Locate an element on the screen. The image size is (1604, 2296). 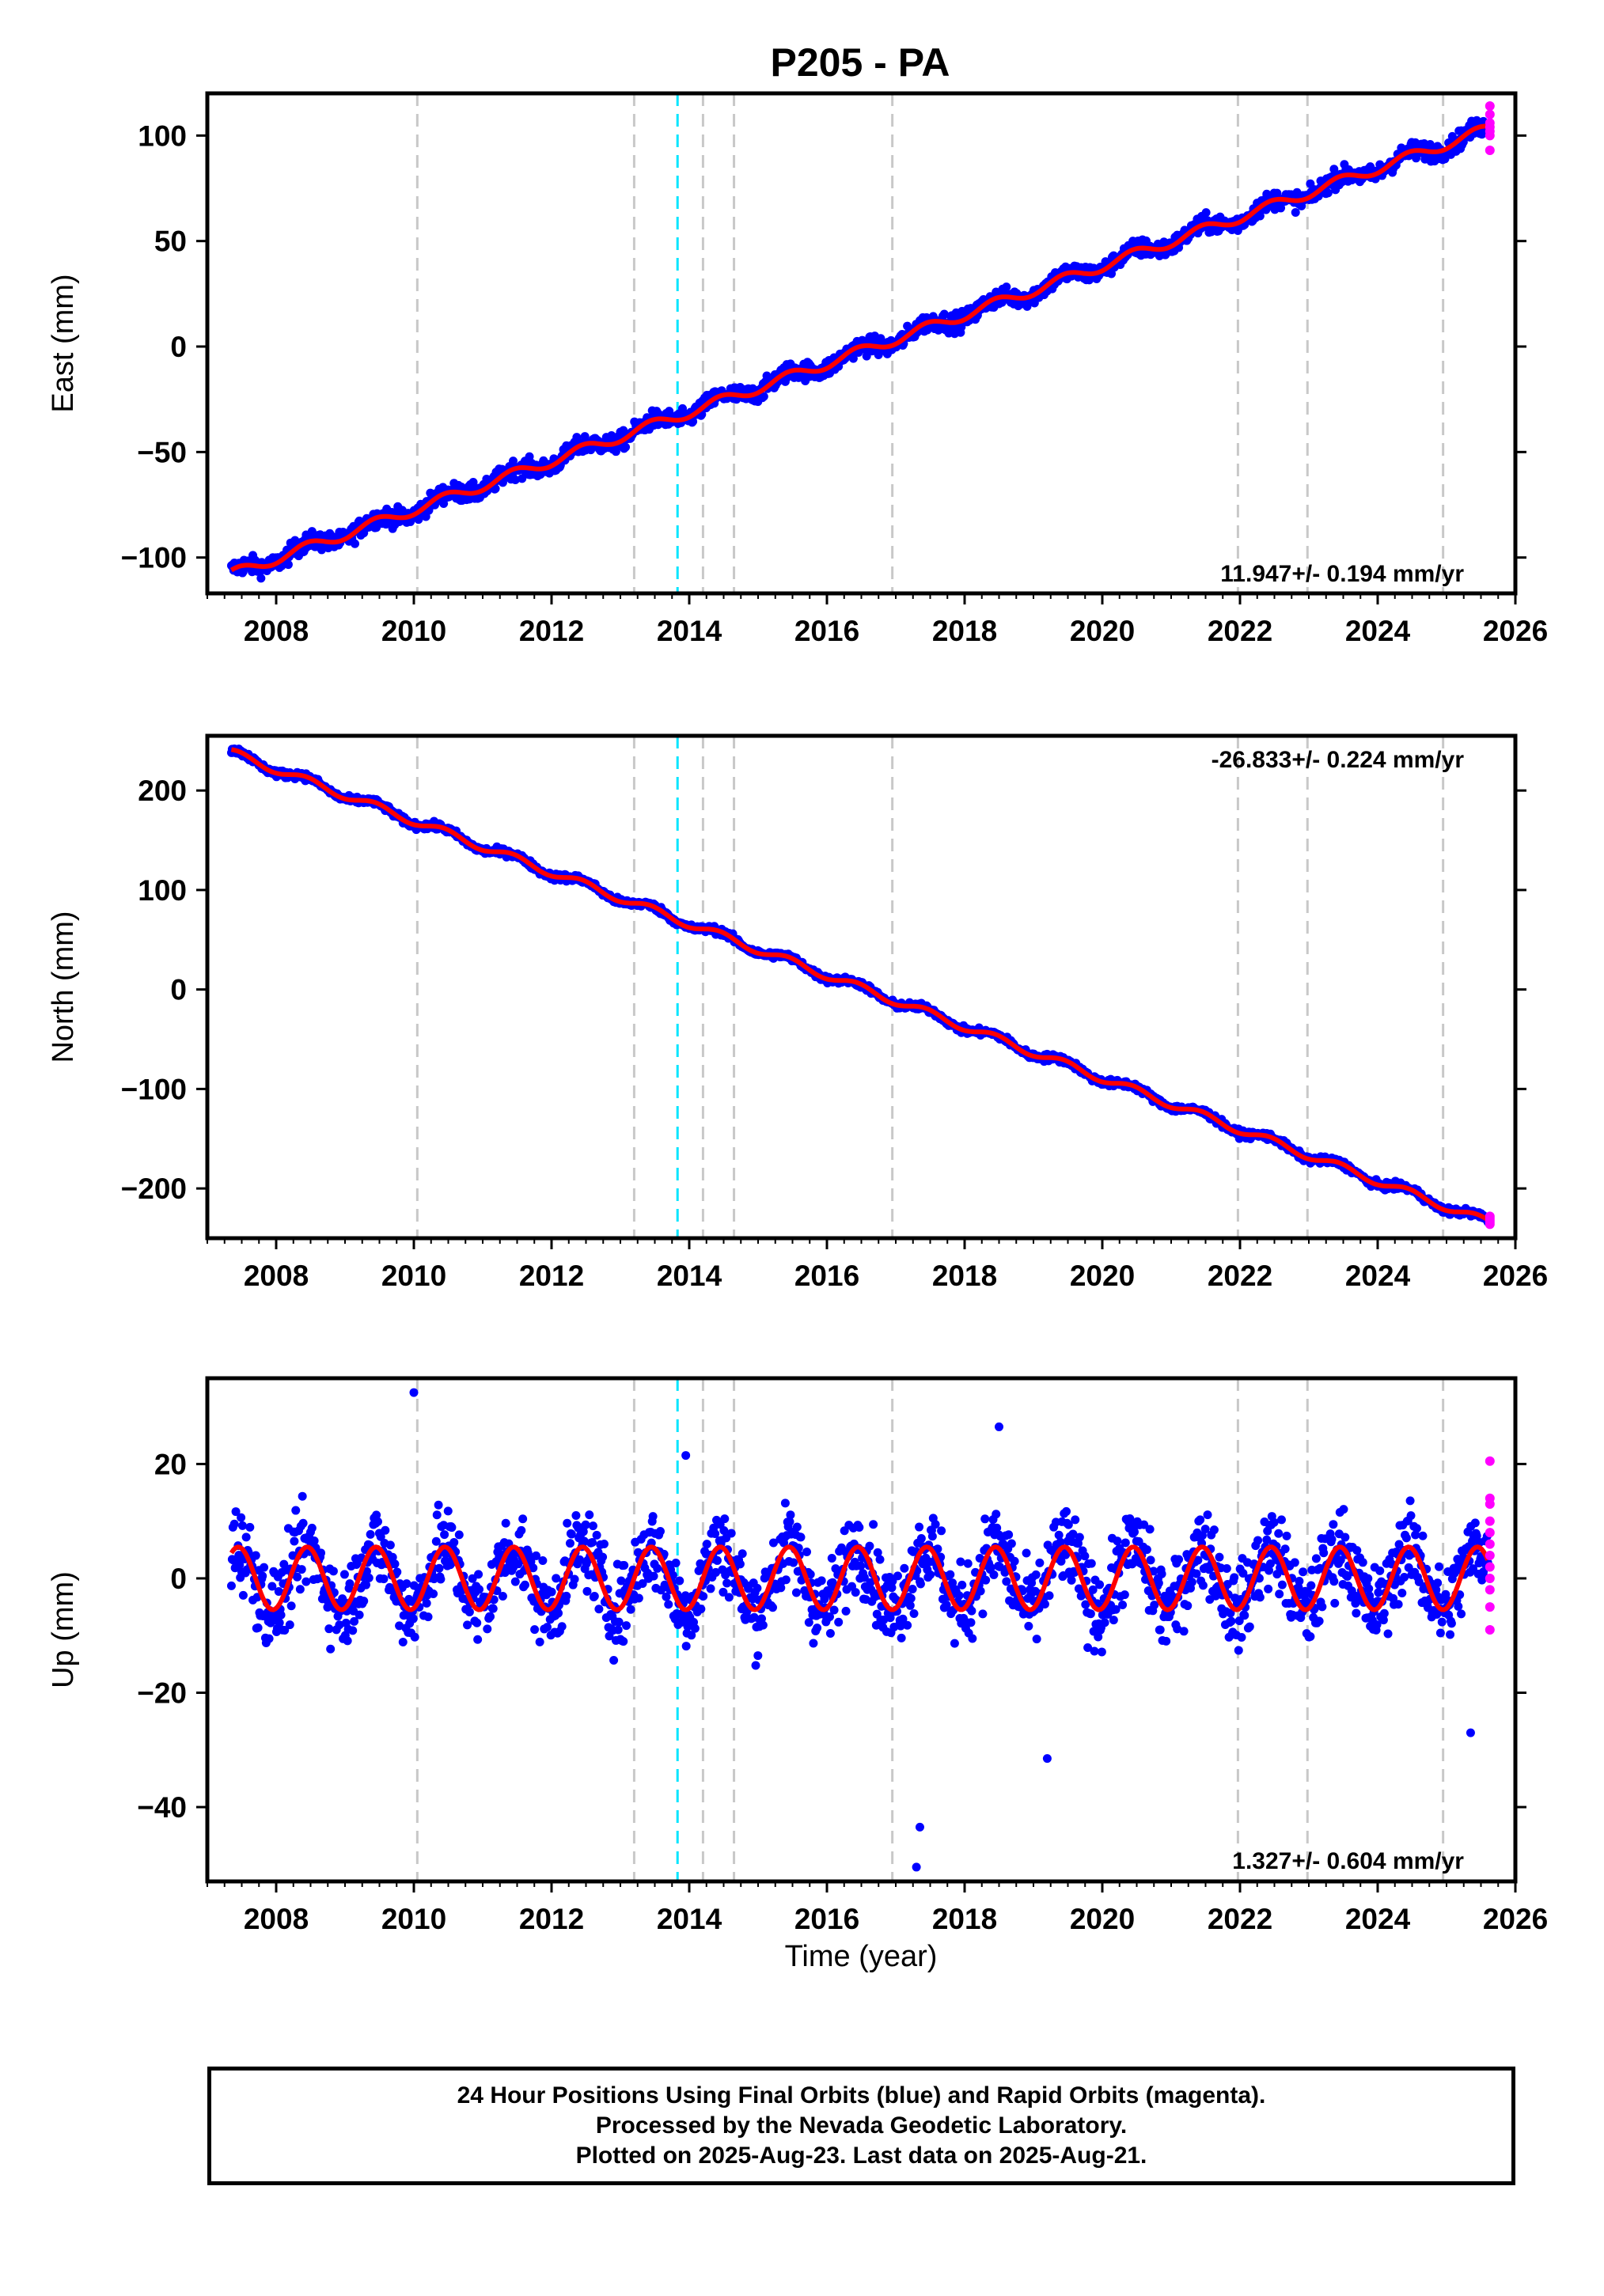
x-tick-label: 2018 is located at coordinates (964, 1276).